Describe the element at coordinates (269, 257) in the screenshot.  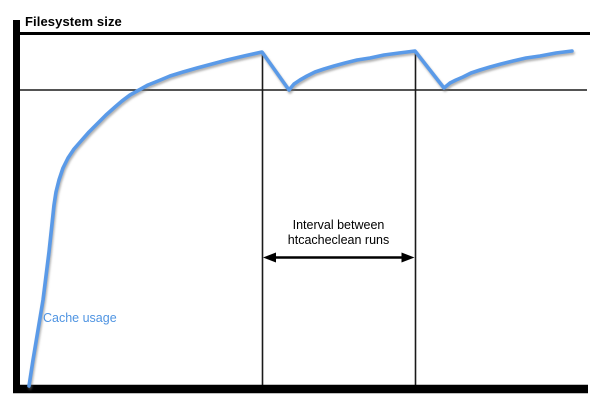
I see `interval-arrow-head-left` at that location.